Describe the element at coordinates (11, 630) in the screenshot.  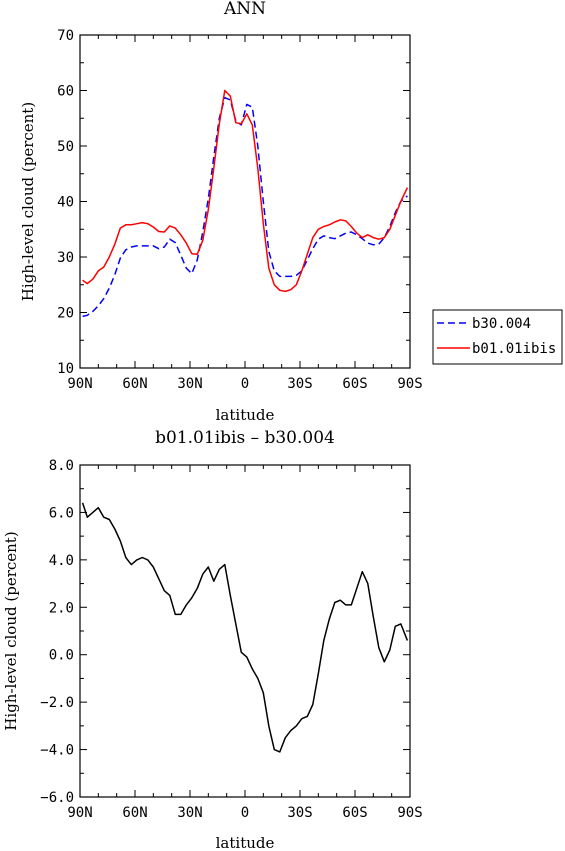
I see `bottom-chart-y-axis-label: High-level cloud (percent)` at that location.